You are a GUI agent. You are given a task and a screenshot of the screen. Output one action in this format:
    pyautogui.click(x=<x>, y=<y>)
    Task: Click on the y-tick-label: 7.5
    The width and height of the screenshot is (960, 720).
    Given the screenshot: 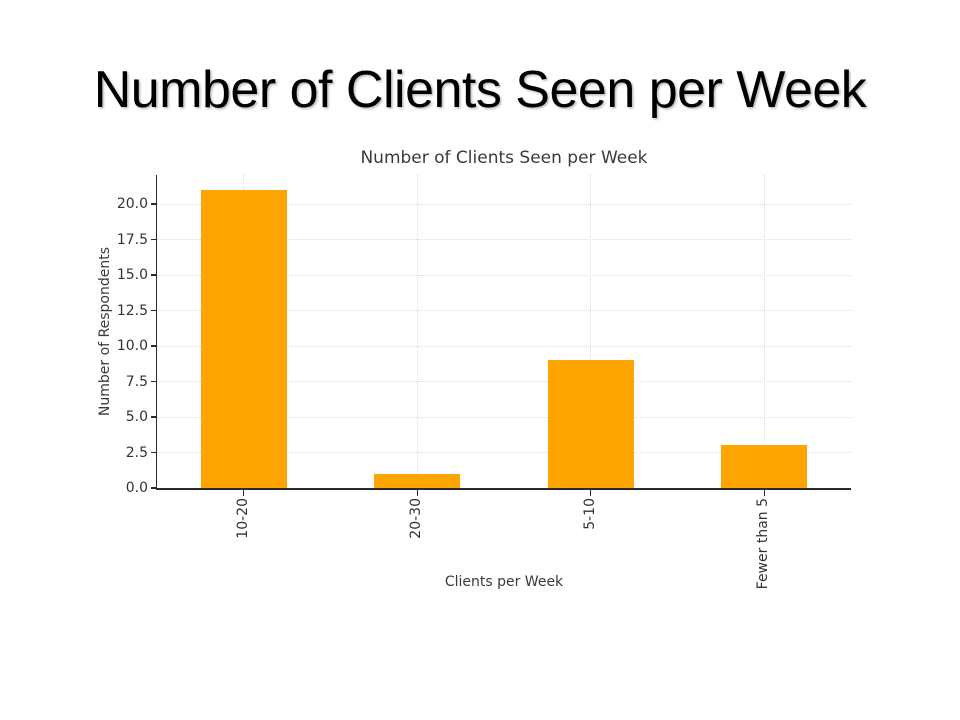 What is the action you would take?
    pyautogui.click(x=136, y=381)
    